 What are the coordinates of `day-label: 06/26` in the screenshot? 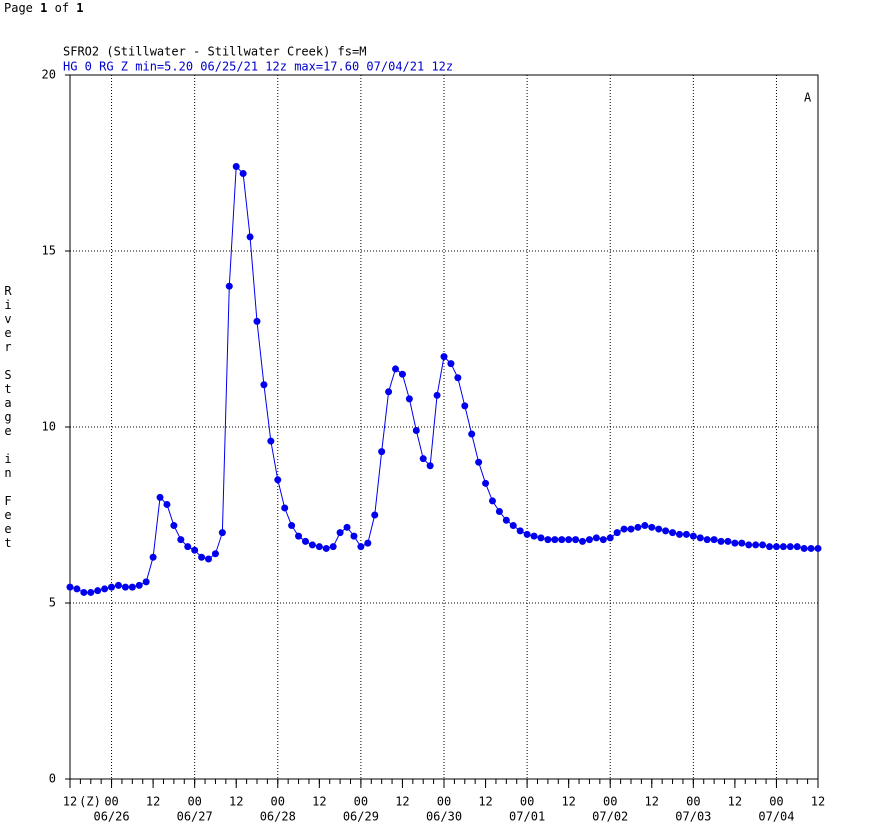 It's located at (111, 817).